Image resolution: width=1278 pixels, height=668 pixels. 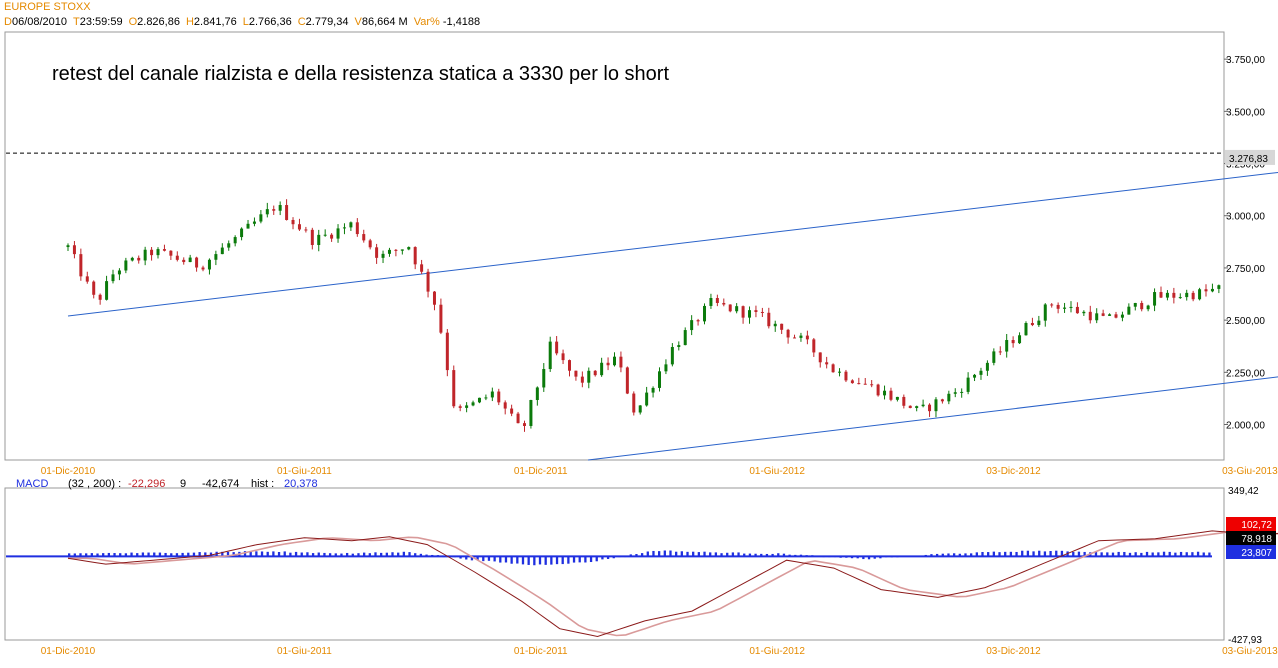 I want to click on stat-value: 2.779,34, so click(x=327, y=22).